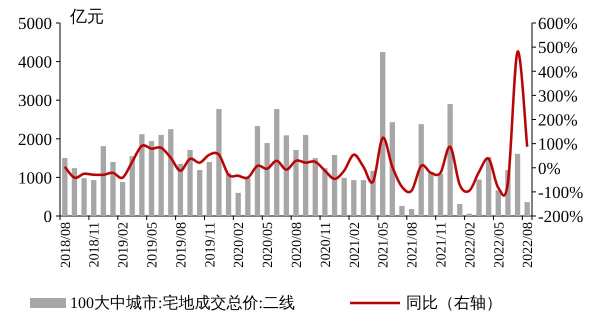 This screenshot has width=597, height=323. What do you see at coordinates (561, 216) in the screenshot?
I see `y2-tick-label: -200%` at bounding box center [561, 216].